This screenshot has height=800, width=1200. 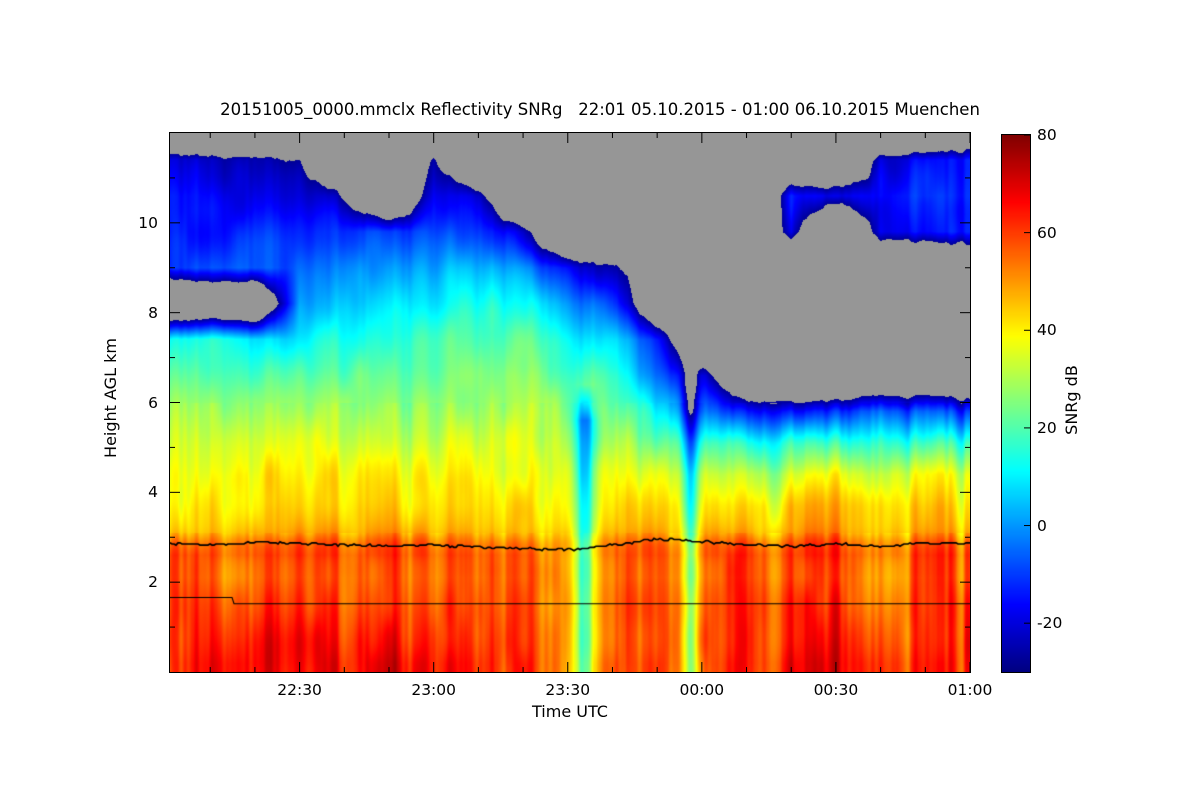 What do you see at coordinates (299, 690) in the screenshot?
I see `x-tick-label: 22:30` at bounding box center [299, 690].